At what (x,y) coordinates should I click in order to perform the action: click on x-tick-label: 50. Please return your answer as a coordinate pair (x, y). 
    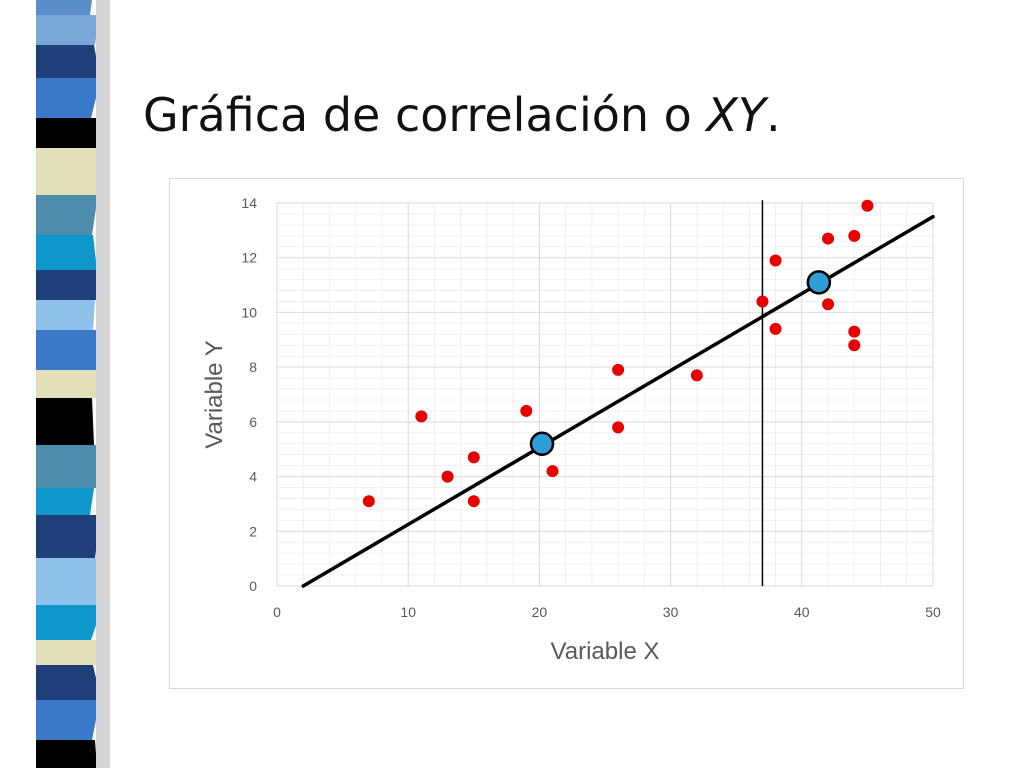
    Looking at the image, I should click on (933, 612).